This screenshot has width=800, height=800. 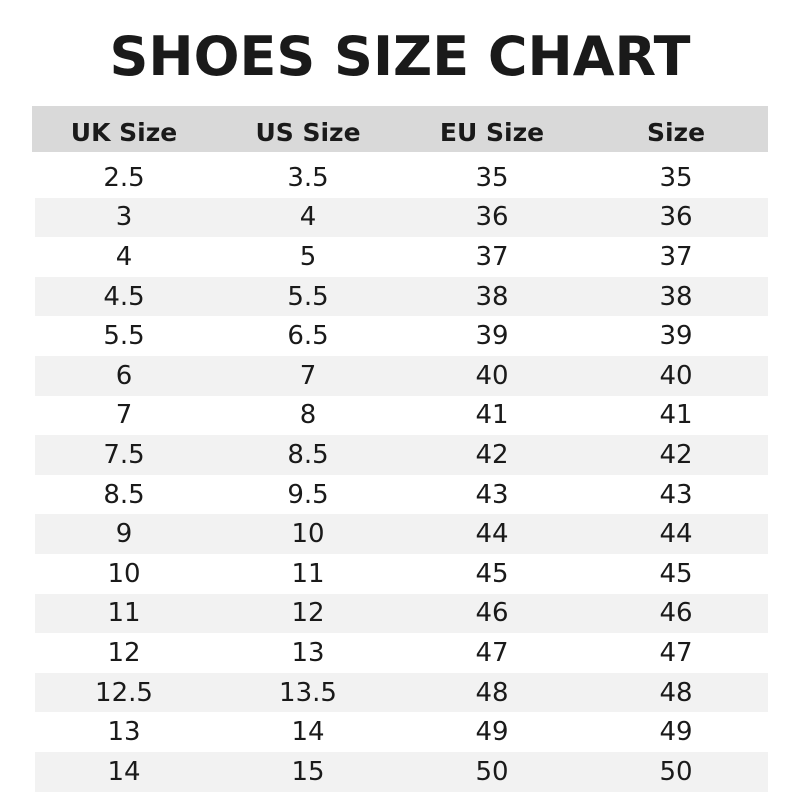 I want to click on table-cell: 7.5, so click(x=124, y=454).